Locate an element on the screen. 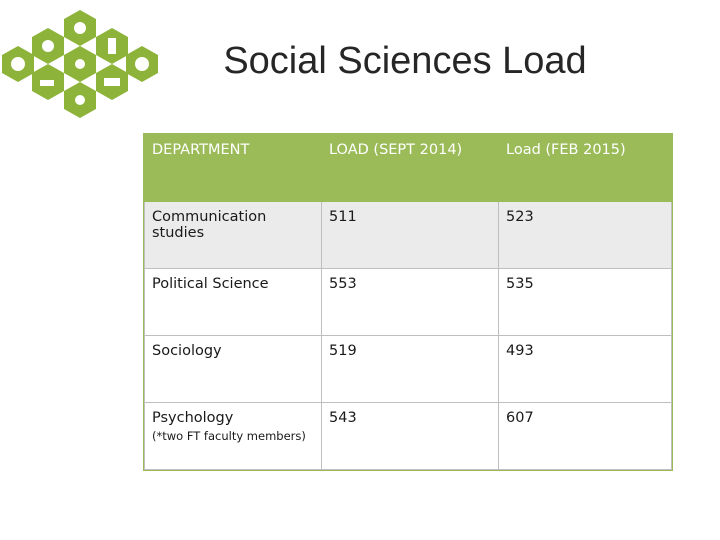  table-row: Communication studies 511 523 is located at coordinates (408, 235).